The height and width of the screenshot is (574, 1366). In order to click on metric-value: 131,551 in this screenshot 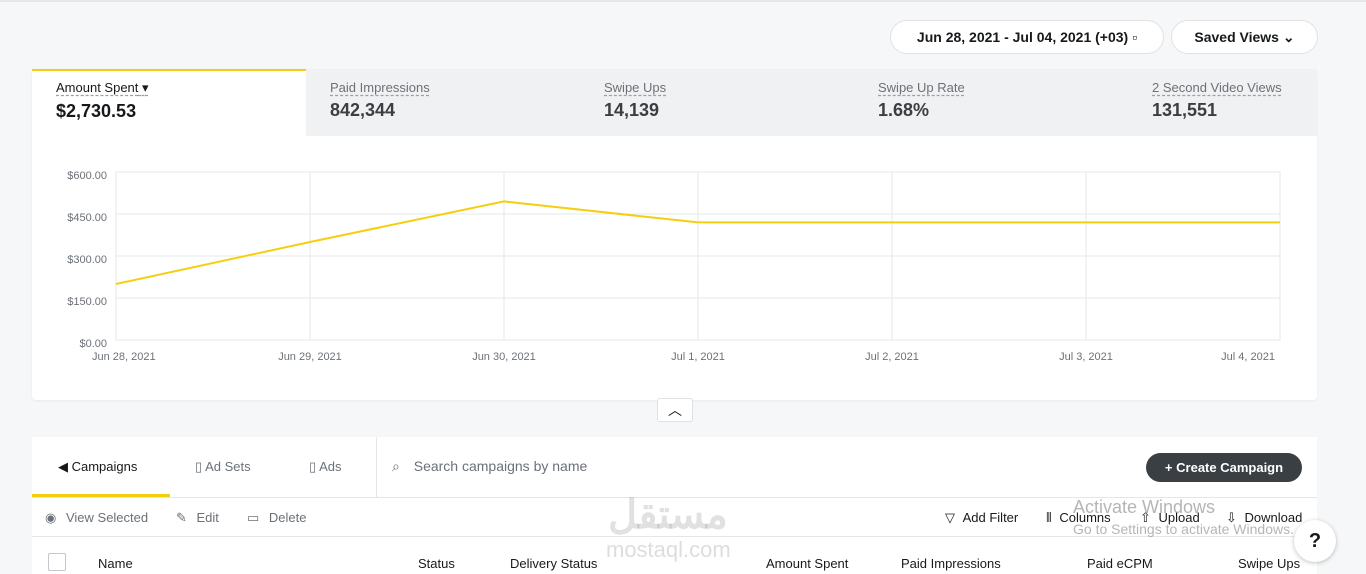, I will do `click(1185, 110)`.